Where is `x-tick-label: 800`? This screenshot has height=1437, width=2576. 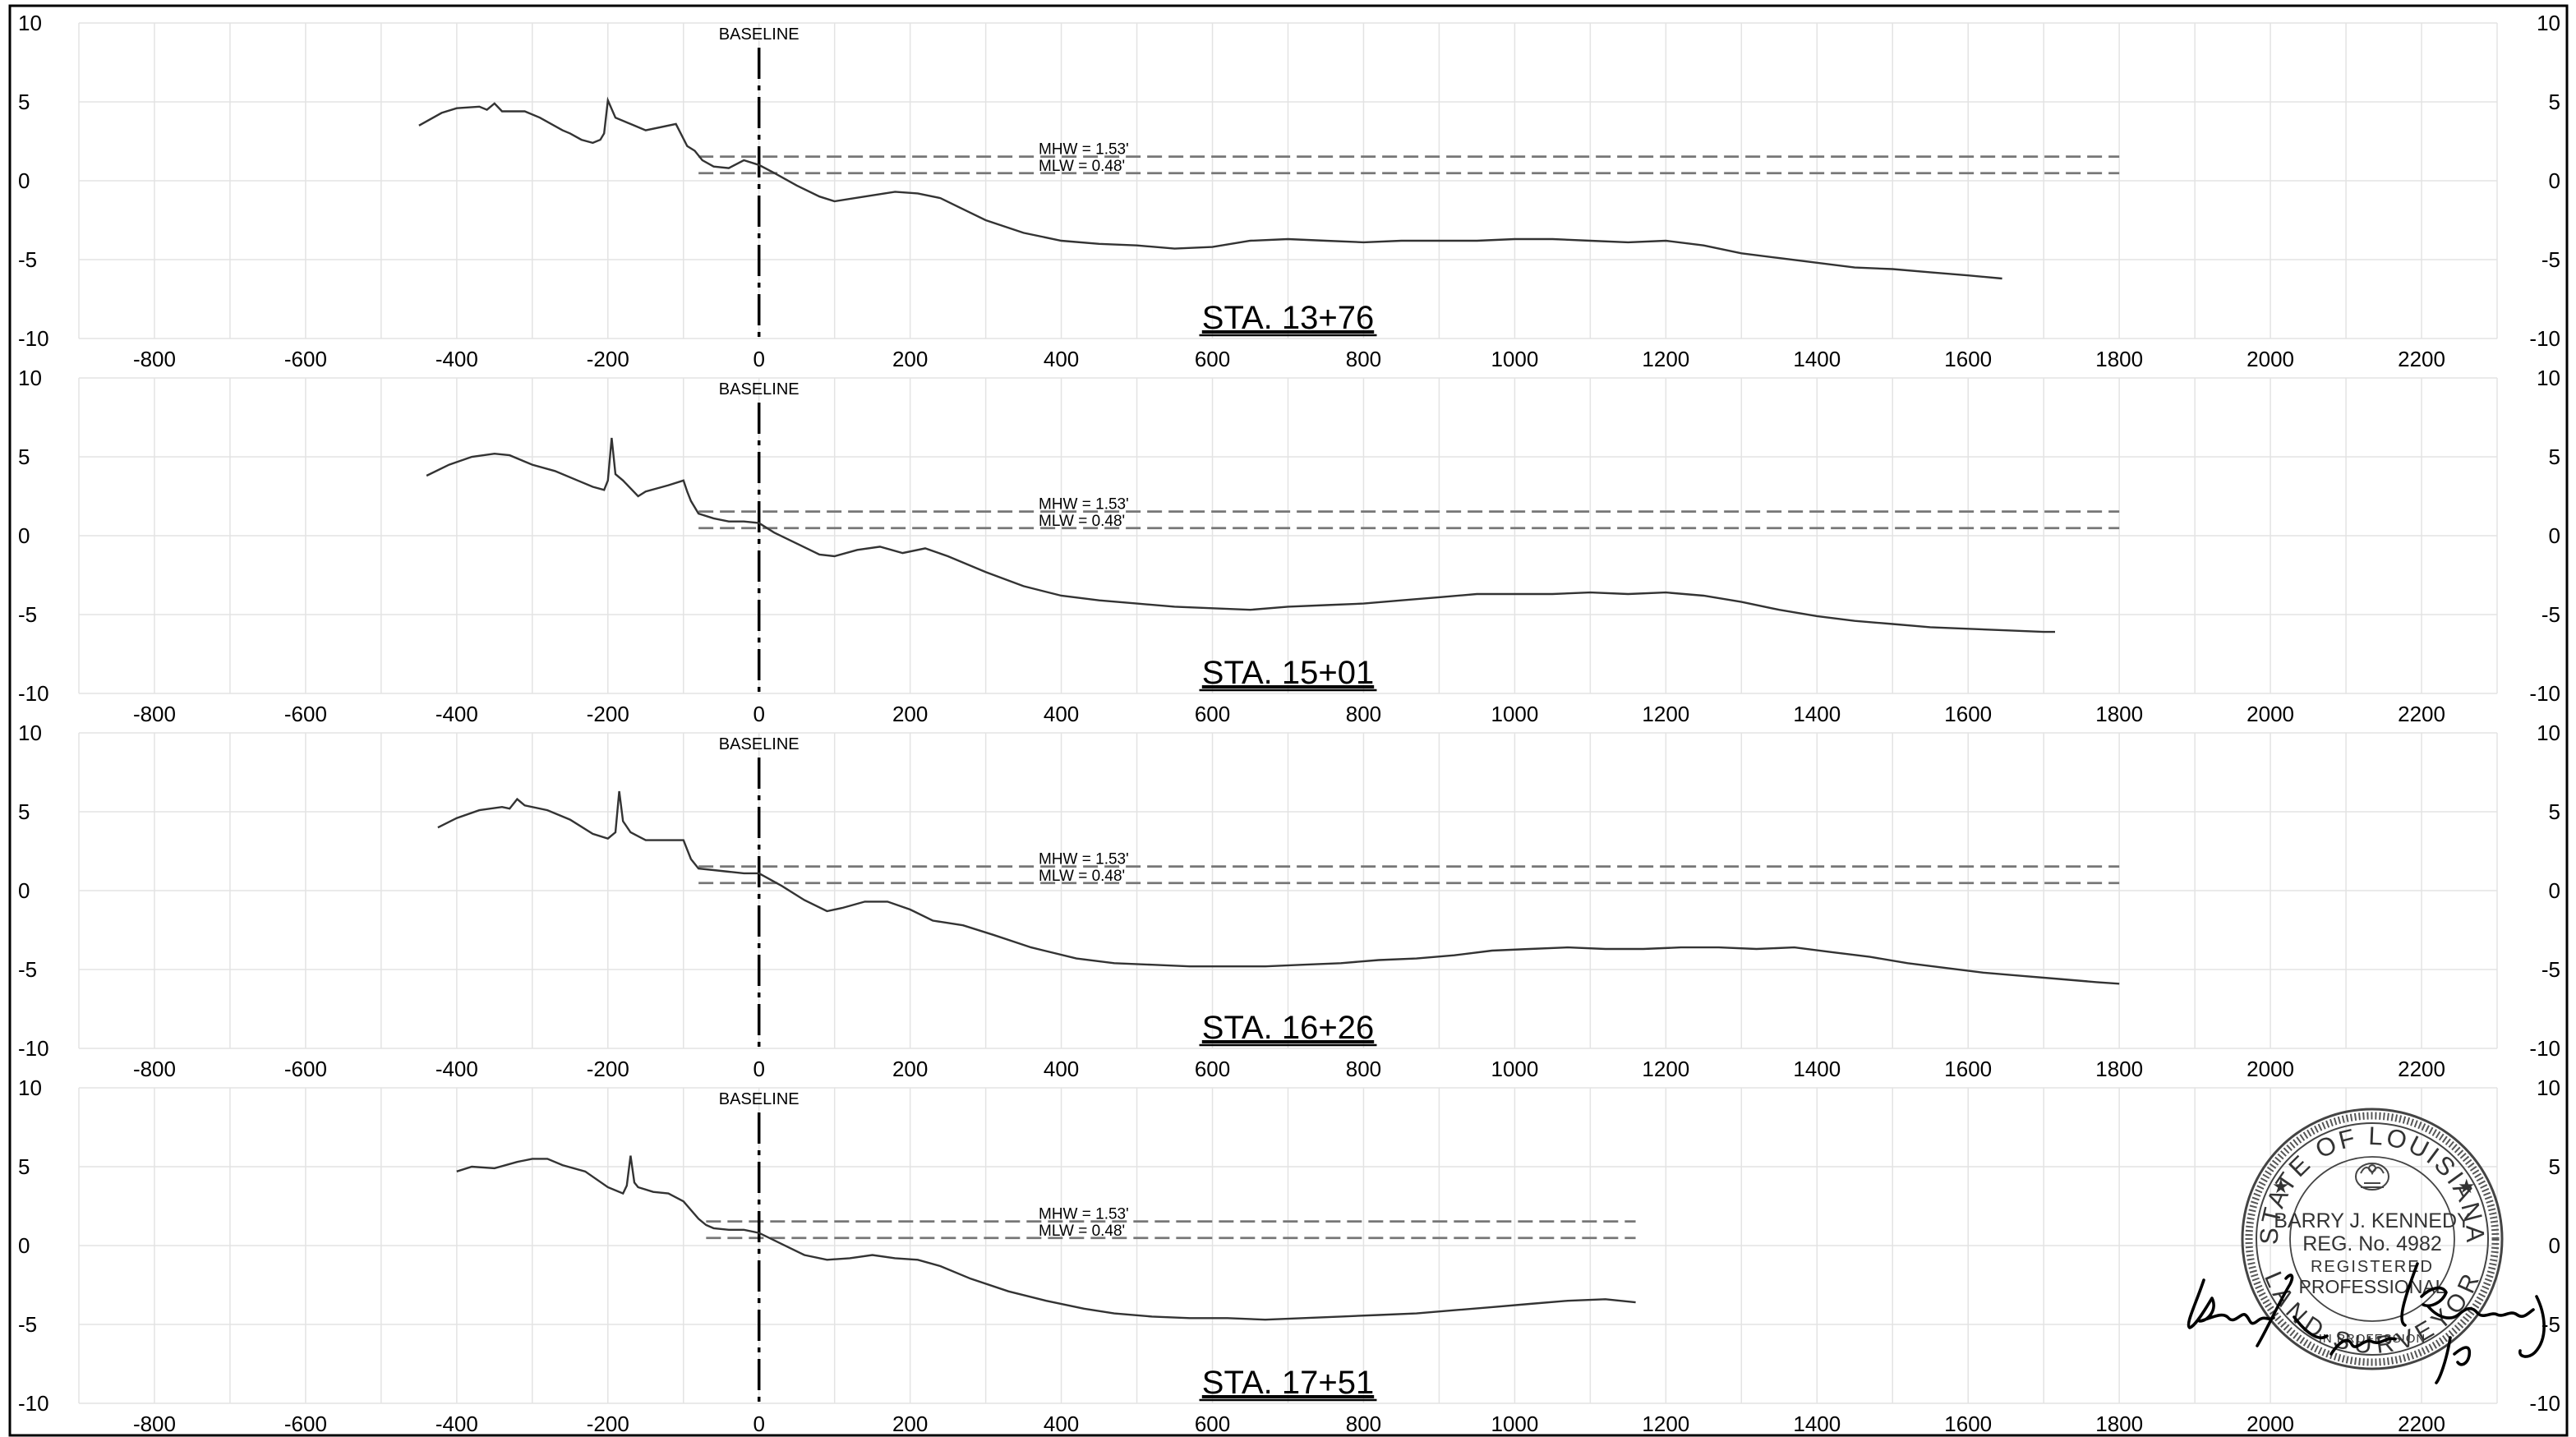
x-tick-label: 800 is located at coordinates (1363, 359).